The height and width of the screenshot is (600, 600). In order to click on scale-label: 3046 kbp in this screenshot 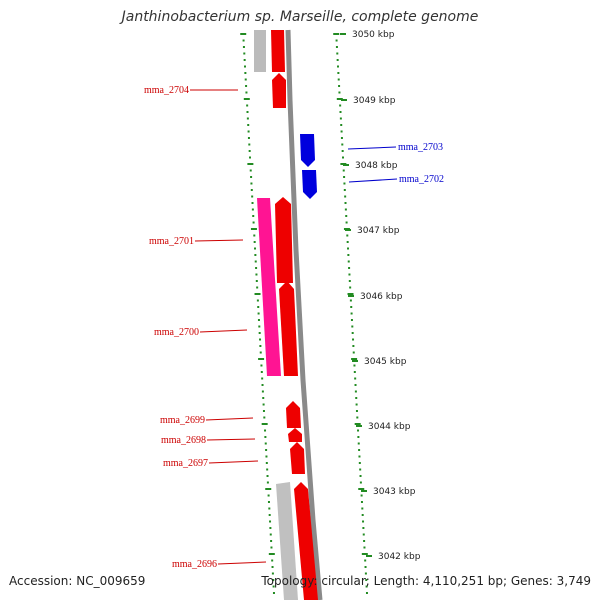, I will do `click(381, 297)`.